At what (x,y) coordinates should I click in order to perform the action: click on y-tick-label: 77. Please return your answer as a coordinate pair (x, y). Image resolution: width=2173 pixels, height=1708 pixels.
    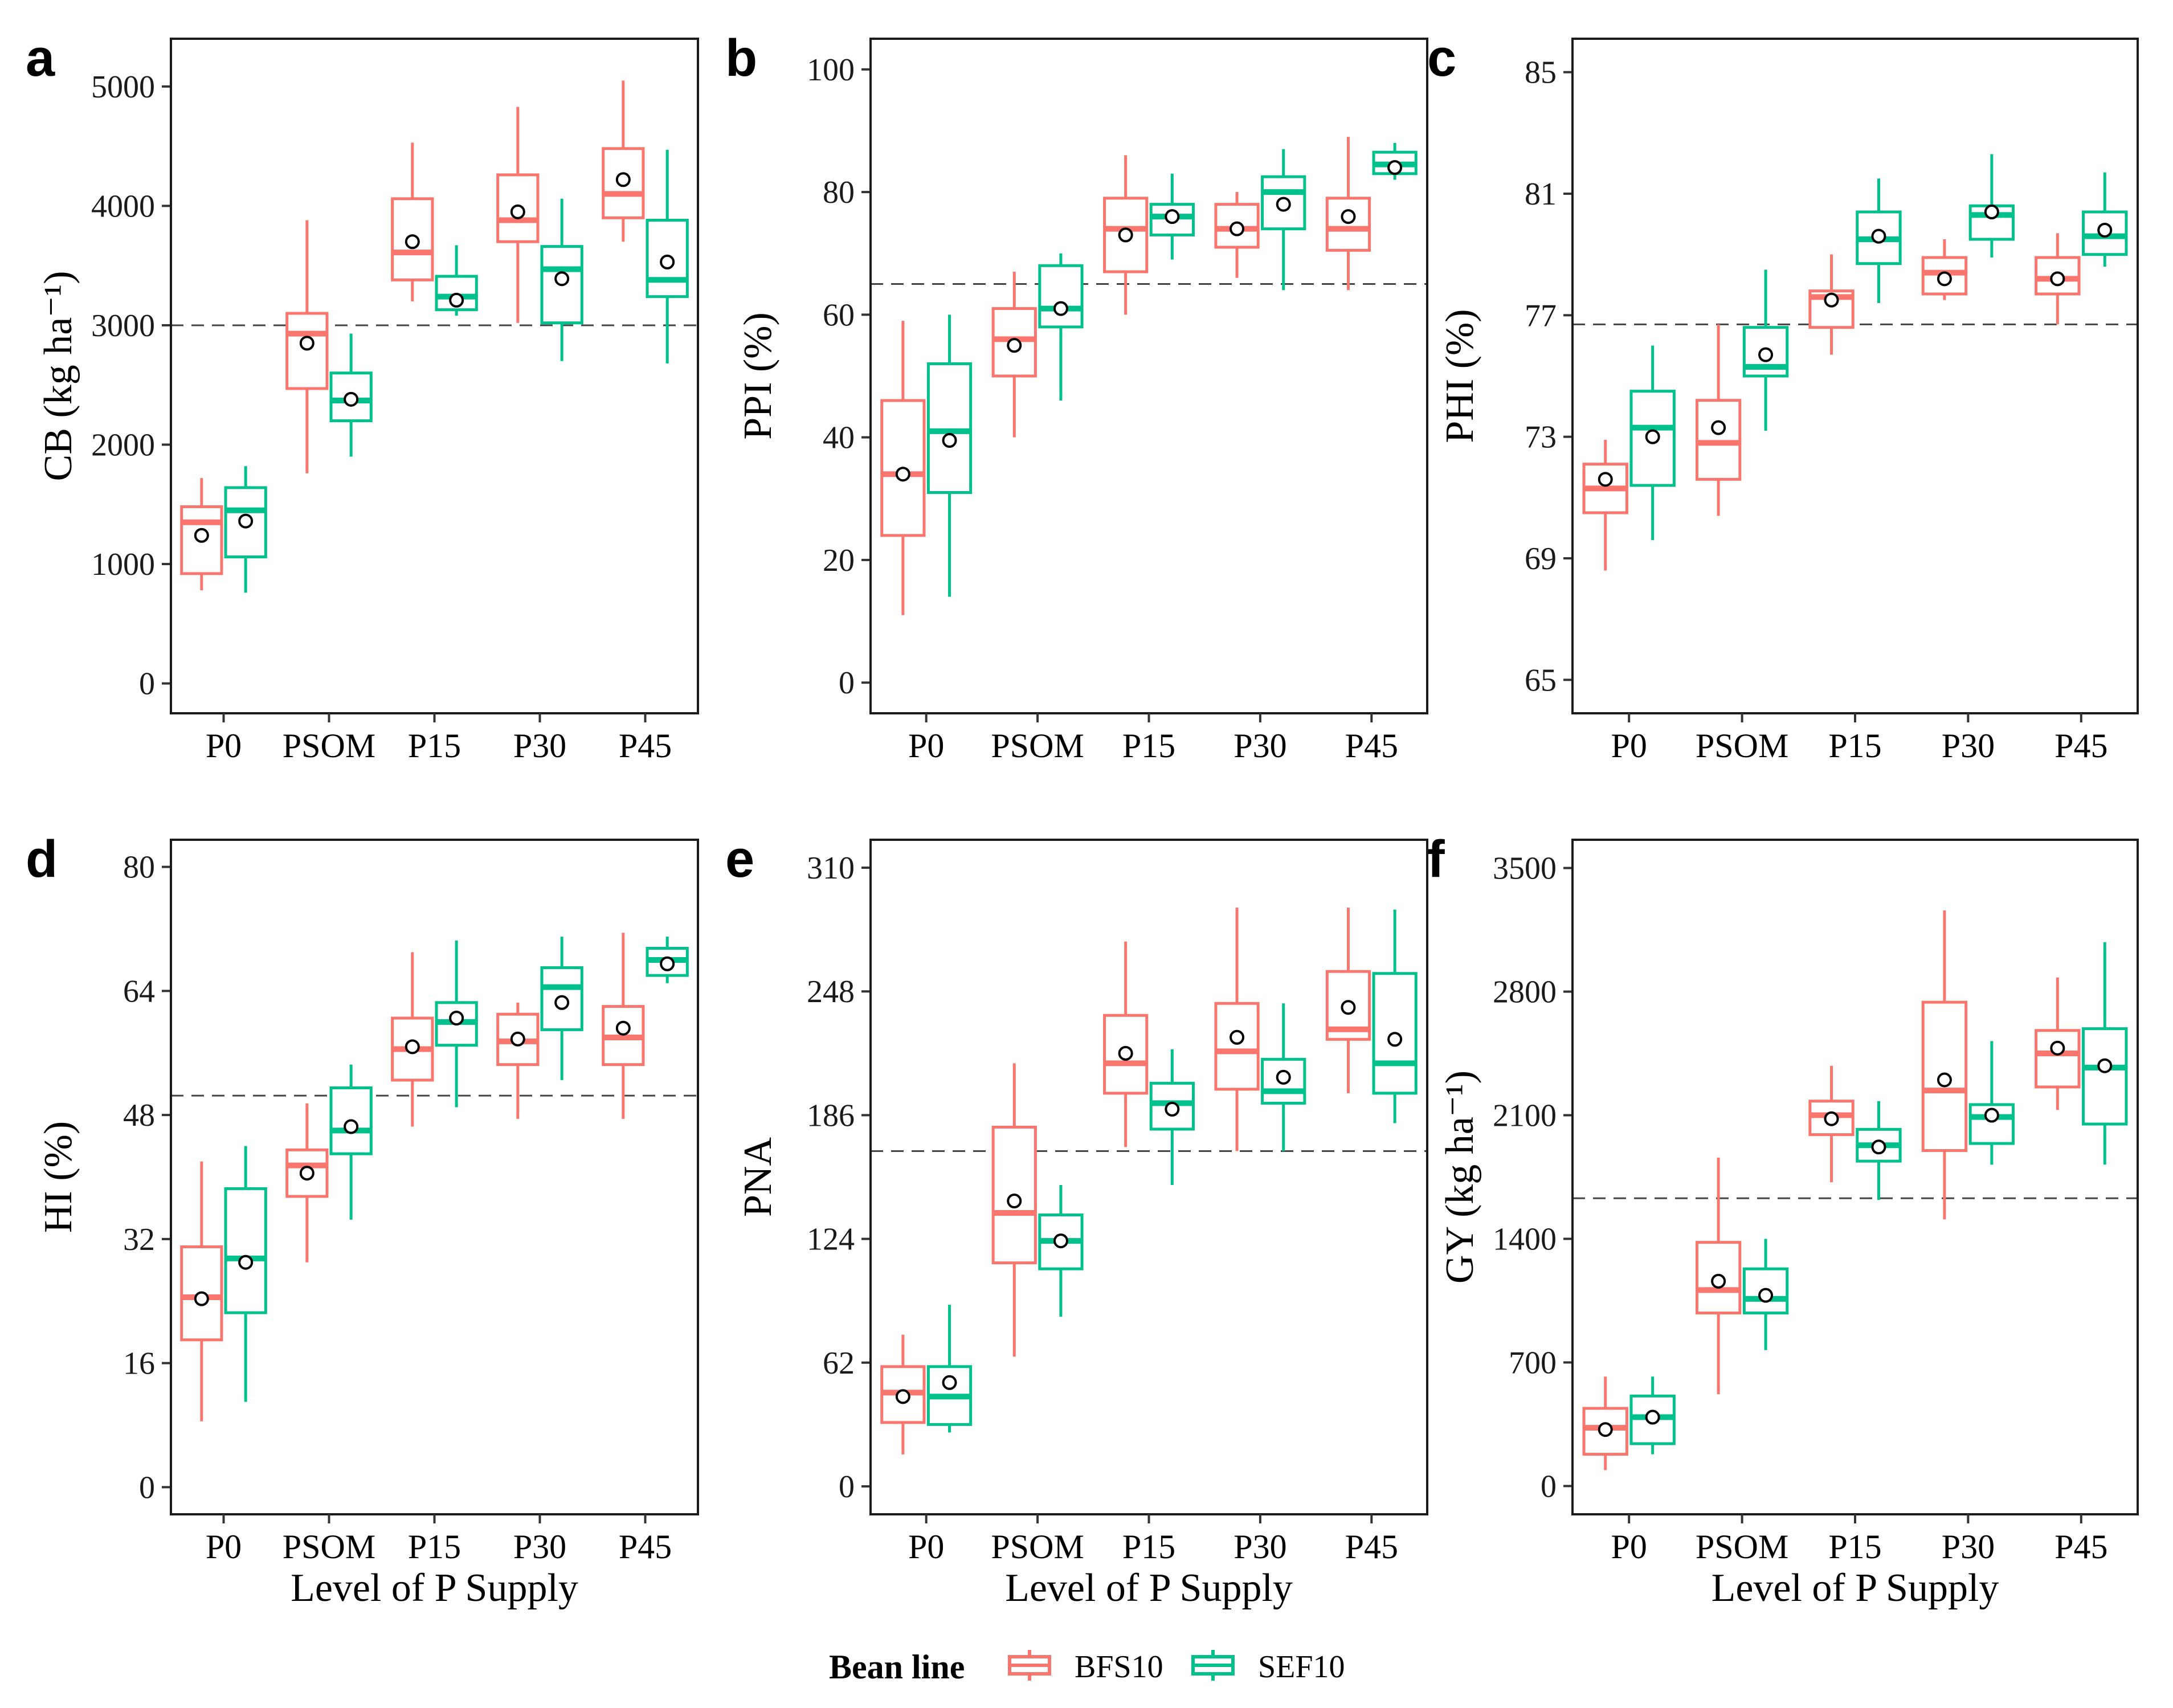
    Looking at the image, I should click on (1541, 315).